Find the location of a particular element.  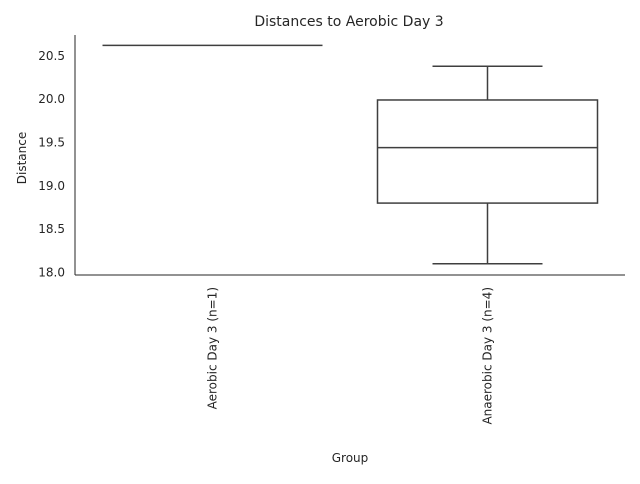

y-axis-label: Distance is located at coordinates (22, 158).